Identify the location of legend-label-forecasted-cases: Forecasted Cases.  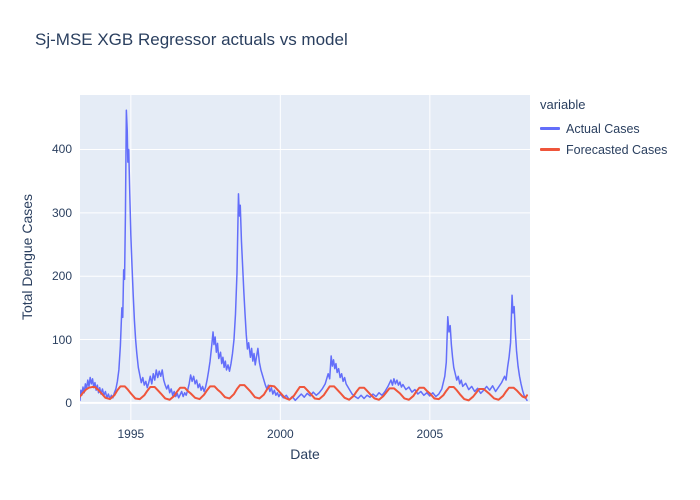
(617, 149).